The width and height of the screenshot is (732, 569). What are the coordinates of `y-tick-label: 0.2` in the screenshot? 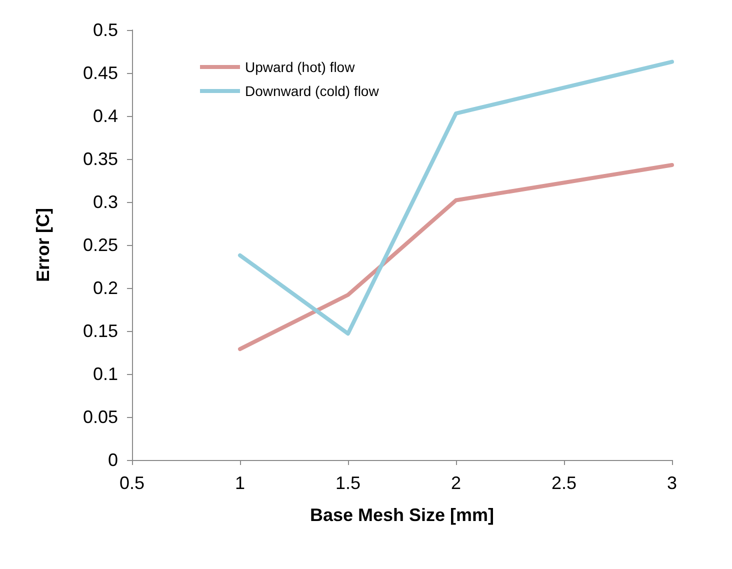 It's located at (105, 288).